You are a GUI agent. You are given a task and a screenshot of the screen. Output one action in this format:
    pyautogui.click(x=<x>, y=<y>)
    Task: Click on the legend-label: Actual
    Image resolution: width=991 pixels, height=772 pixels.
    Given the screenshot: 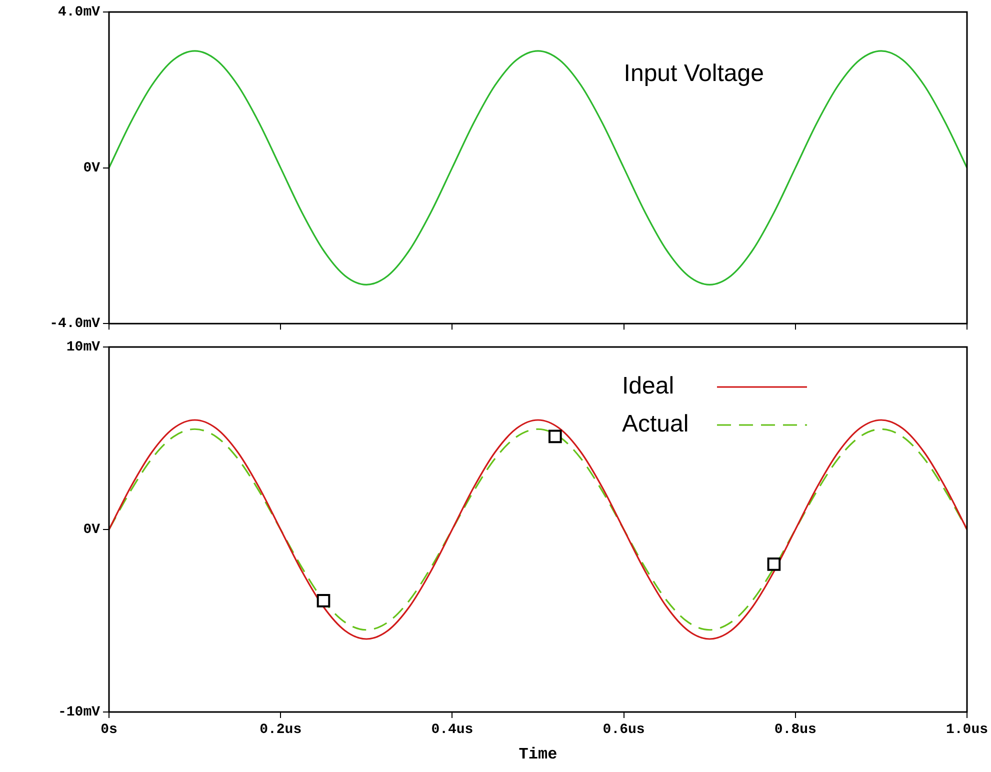 What is the action you would take?
    pyautogui.click(x=655, y=424)
    